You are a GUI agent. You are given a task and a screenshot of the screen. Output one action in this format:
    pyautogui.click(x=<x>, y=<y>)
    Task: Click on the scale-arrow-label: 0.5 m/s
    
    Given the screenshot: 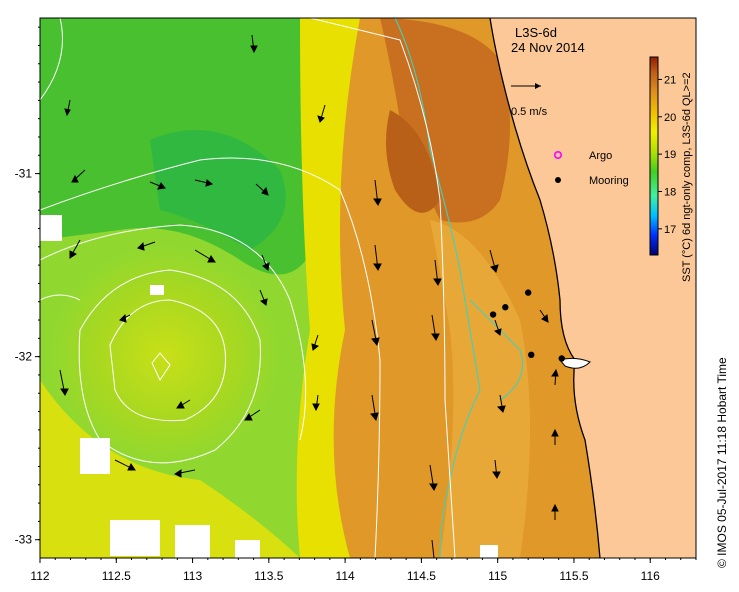 What is the action you would take?
    pyautogui.click(x=529, y=112)
    